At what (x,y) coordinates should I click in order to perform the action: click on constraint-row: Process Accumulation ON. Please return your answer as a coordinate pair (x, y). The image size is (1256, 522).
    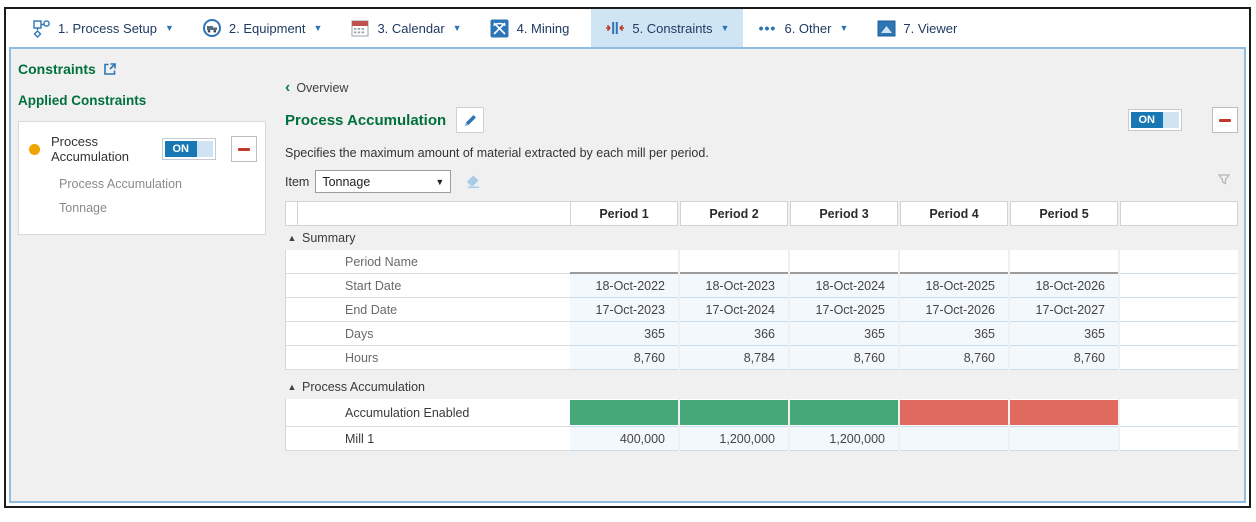
    Looking at the image, I should click on (143, 149).